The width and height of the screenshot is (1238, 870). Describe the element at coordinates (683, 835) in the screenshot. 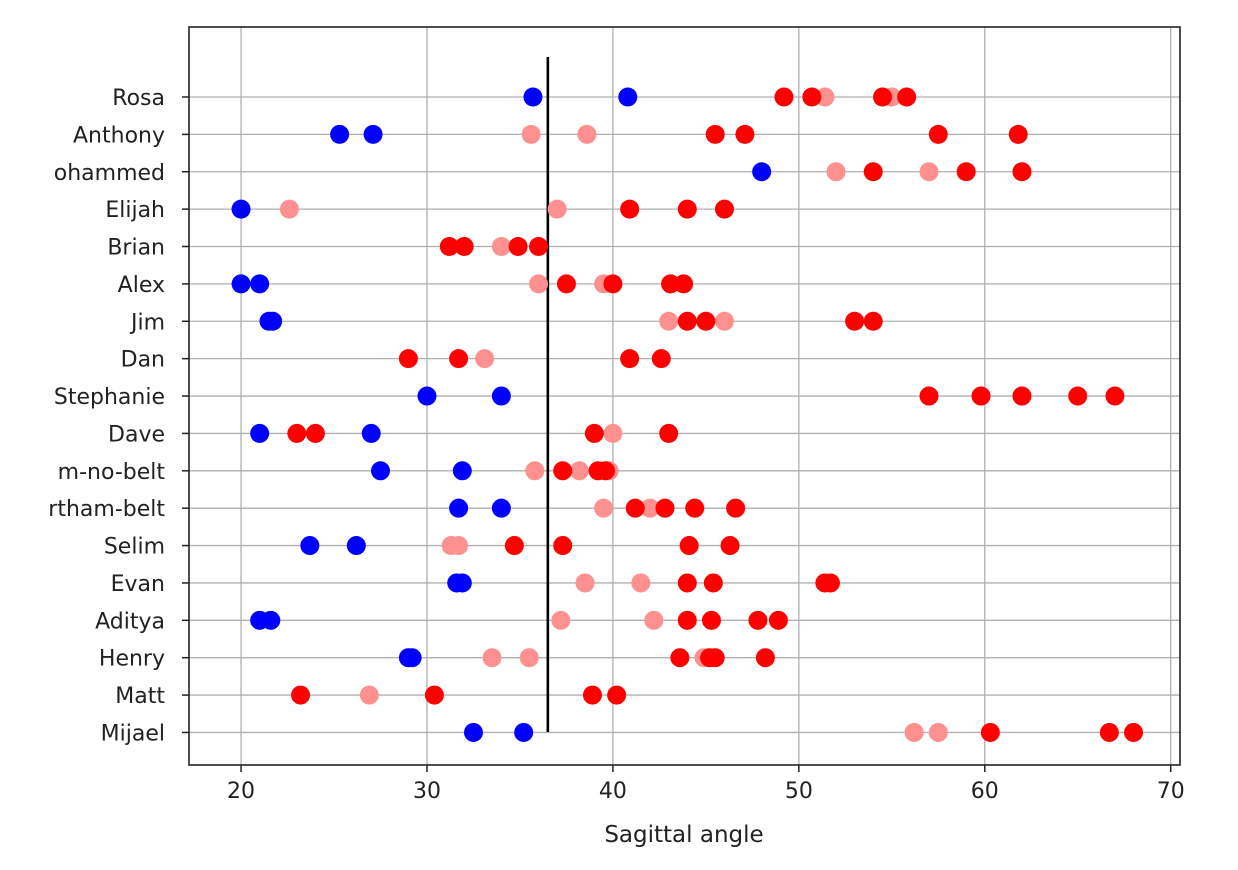

I see `x-axis-label: Sagittal angle` at that location.